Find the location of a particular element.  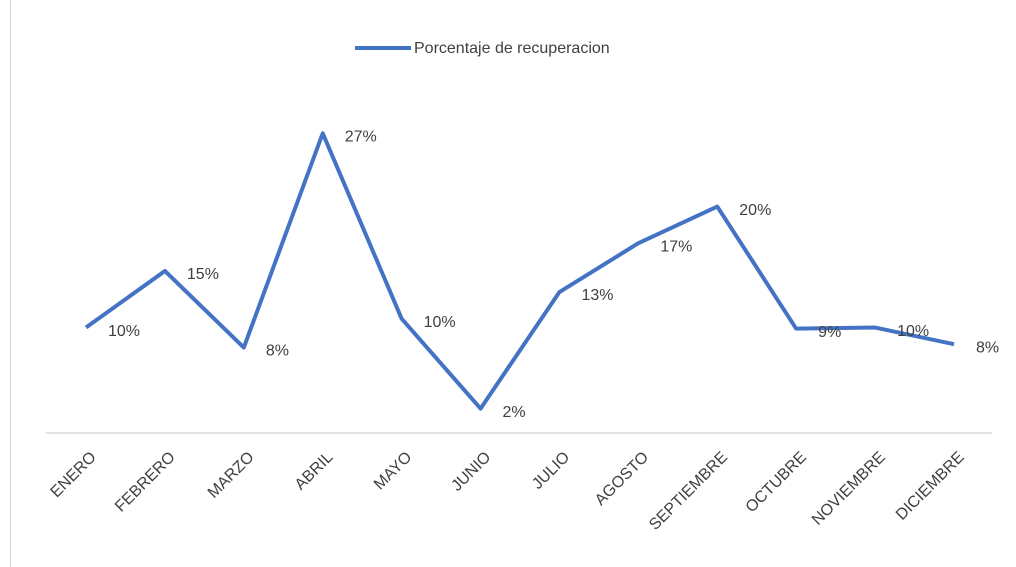

legend-label: Porcentaje de recuperacion is located at coordinates (512, 48).